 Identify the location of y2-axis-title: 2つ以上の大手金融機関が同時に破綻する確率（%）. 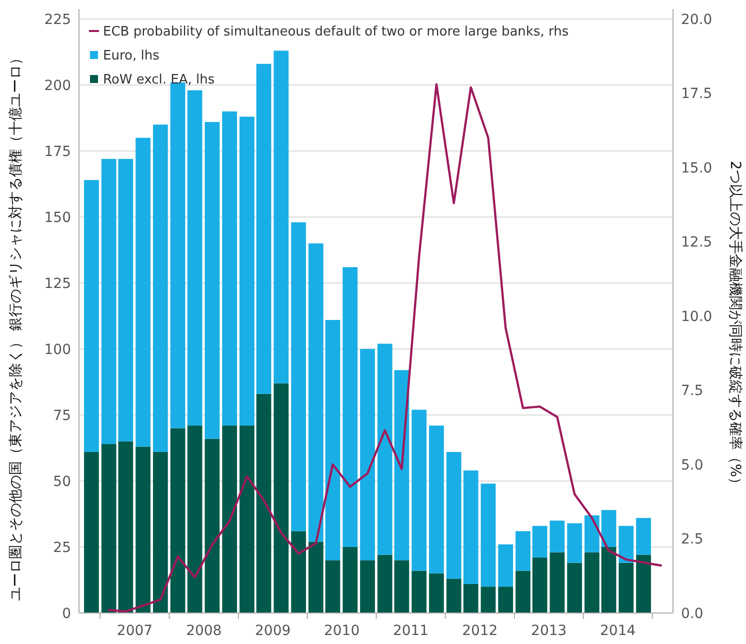
(735, 326).